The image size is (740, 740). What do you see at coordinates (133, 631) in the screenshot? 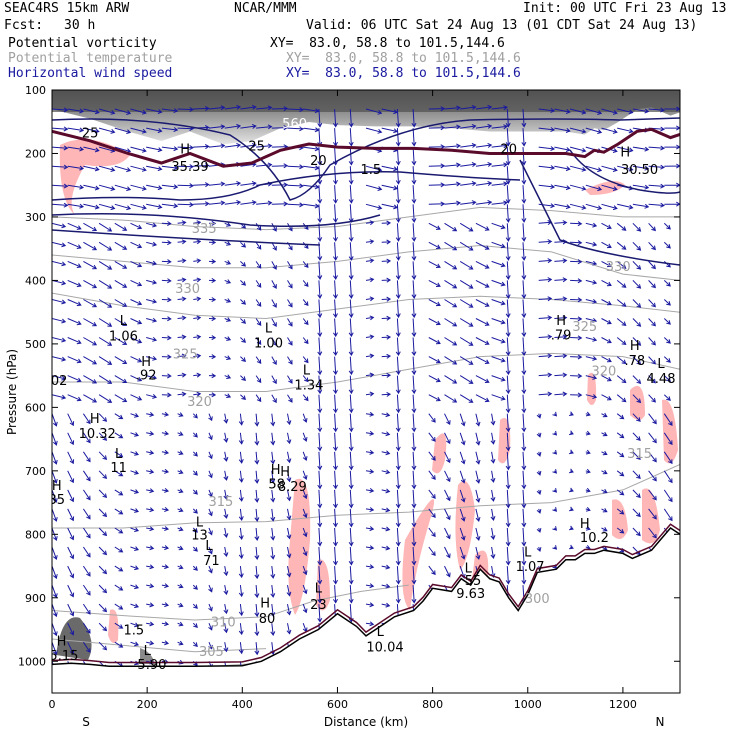
I see `annotation-label: 1.5` at bounding box center [133, 631].